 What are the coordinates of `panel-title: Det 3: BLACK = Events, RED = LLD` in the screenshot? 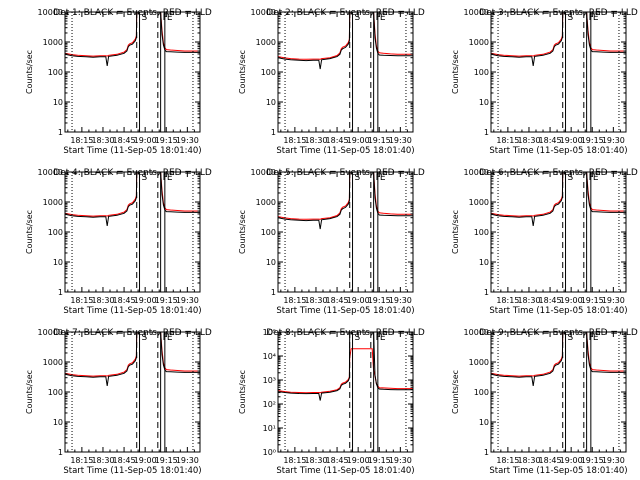 It's located at (558, 13).